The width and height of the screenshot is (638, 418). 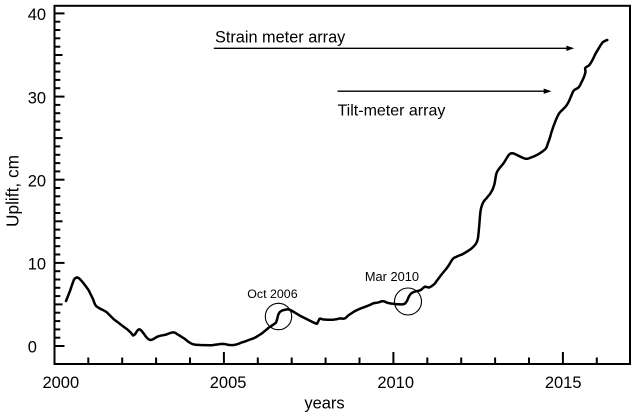 I want to click on svg-text: Oct 2006, so click(x=272, y=294).